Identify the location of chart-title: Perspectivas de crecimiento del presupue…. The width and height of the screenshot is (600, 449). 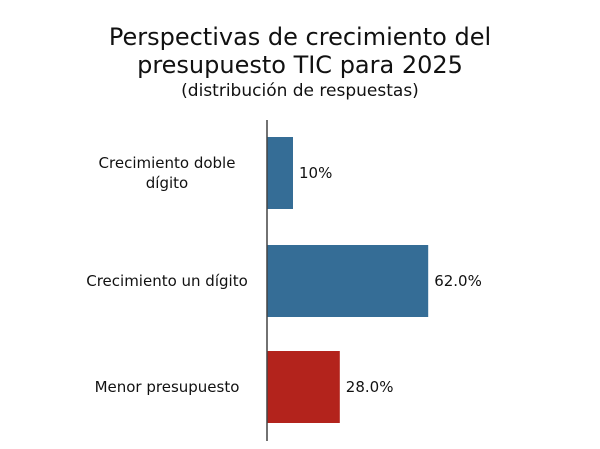
(300, 51).